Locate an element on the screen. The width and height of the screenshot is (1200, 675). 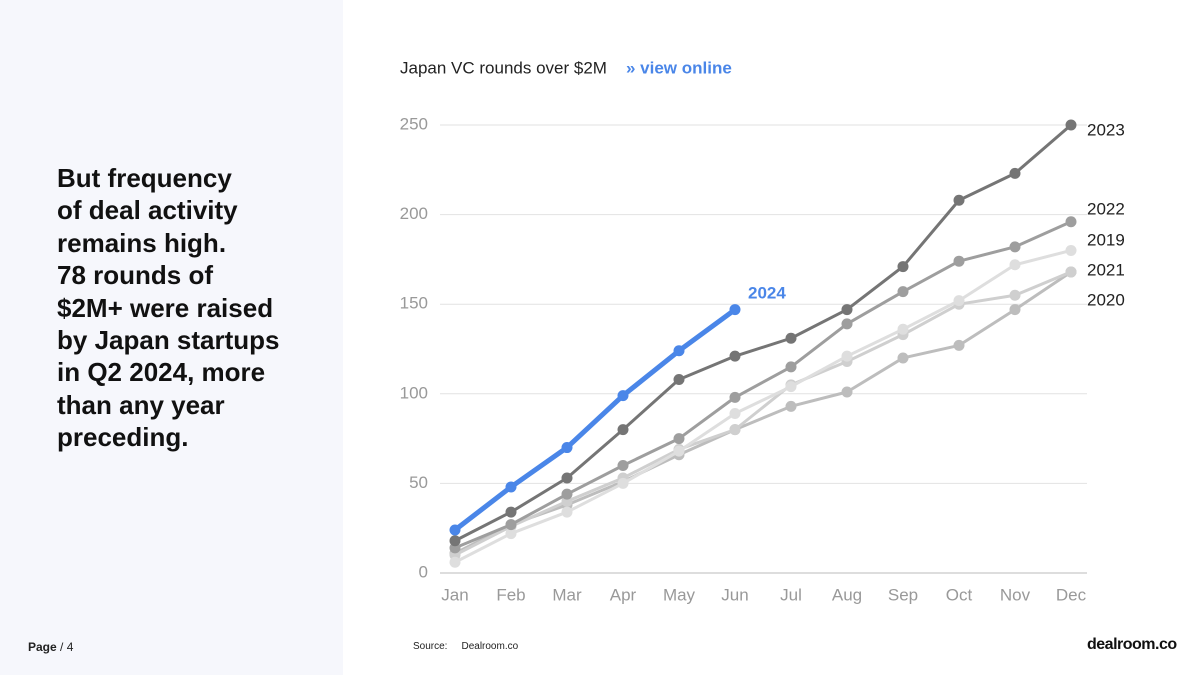
y-tick-label: 200 is located at coordinates (414, 213).